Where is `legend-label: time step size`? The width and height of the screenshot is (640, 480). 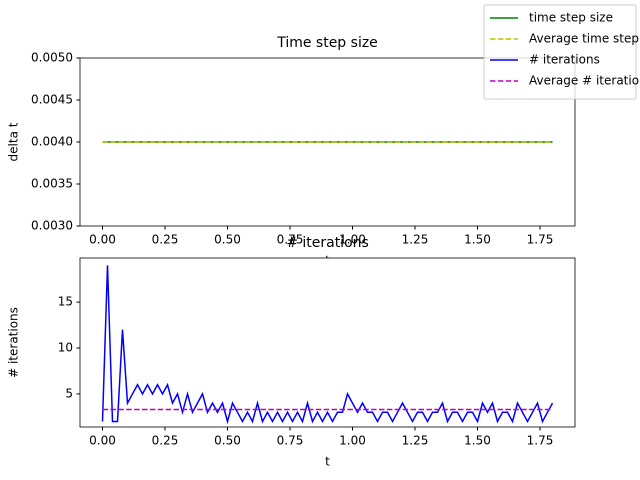
legend-label: time step size is located at coordinates (571, 18).